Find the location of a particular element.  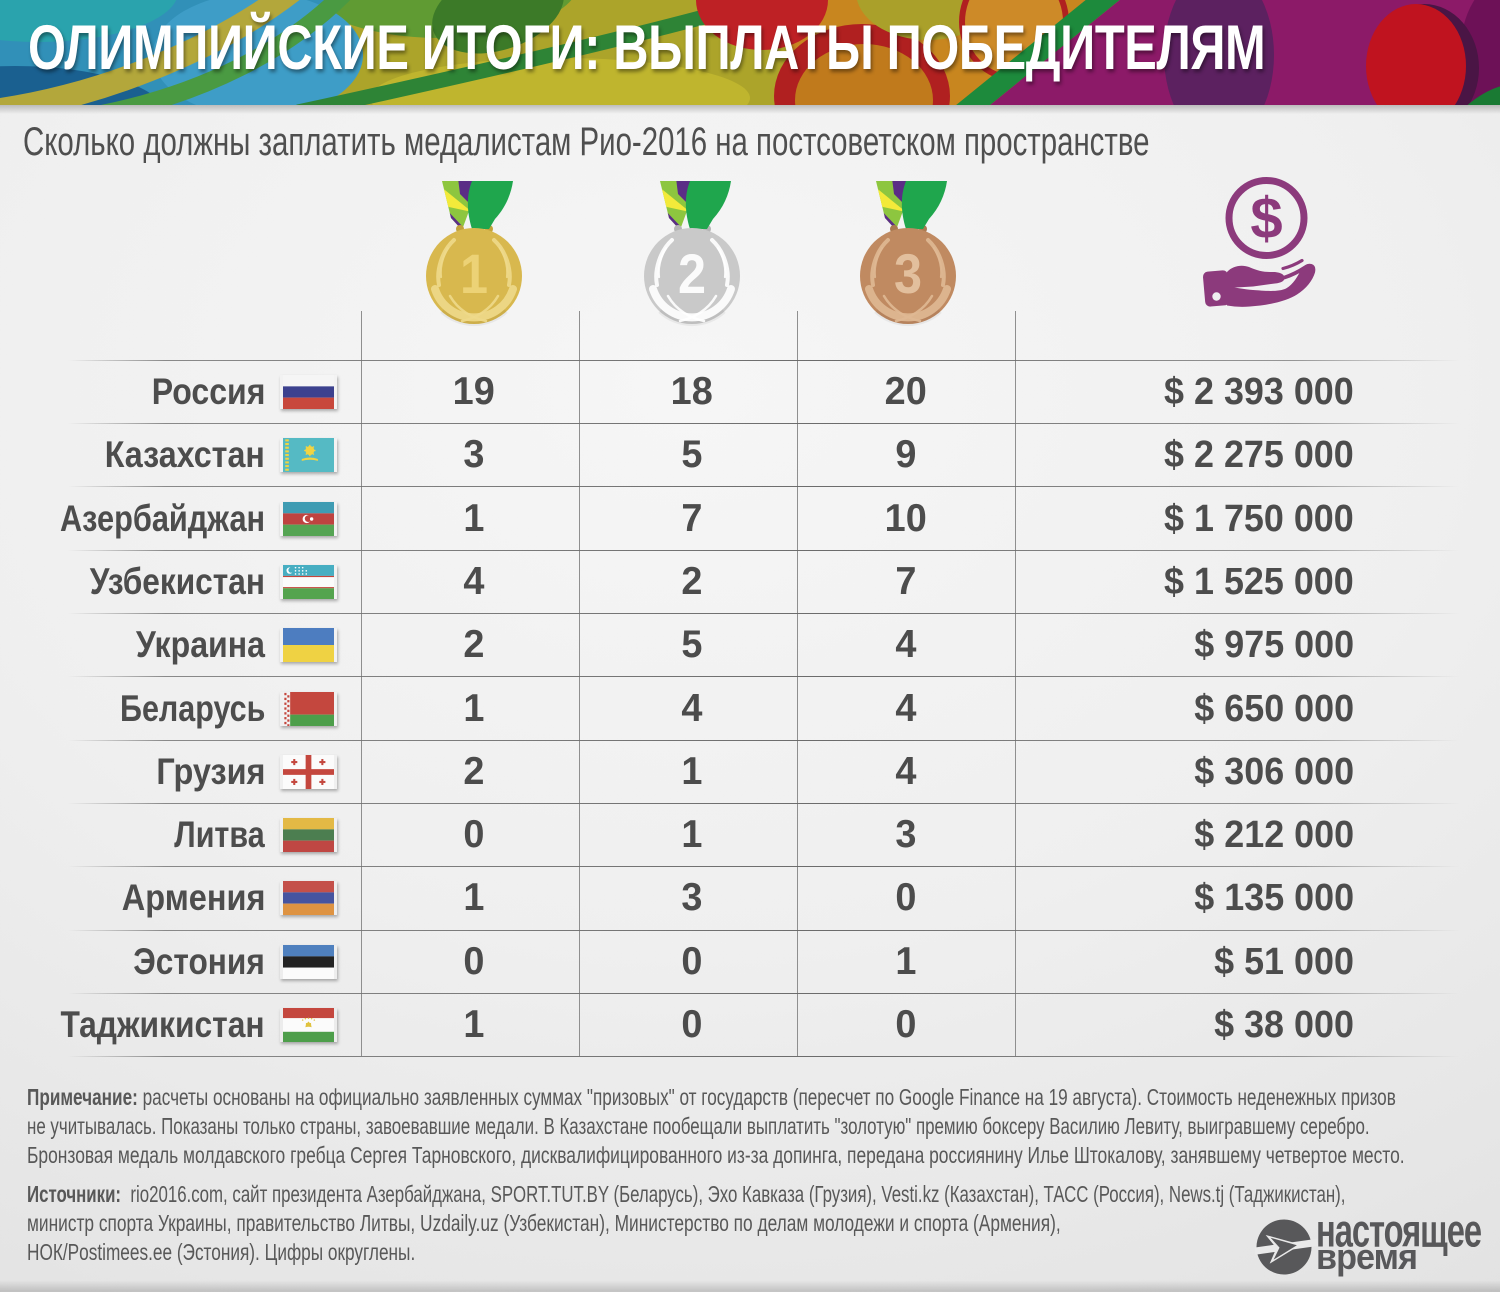

svg-text: 3 is located at coordinates (908, 275).